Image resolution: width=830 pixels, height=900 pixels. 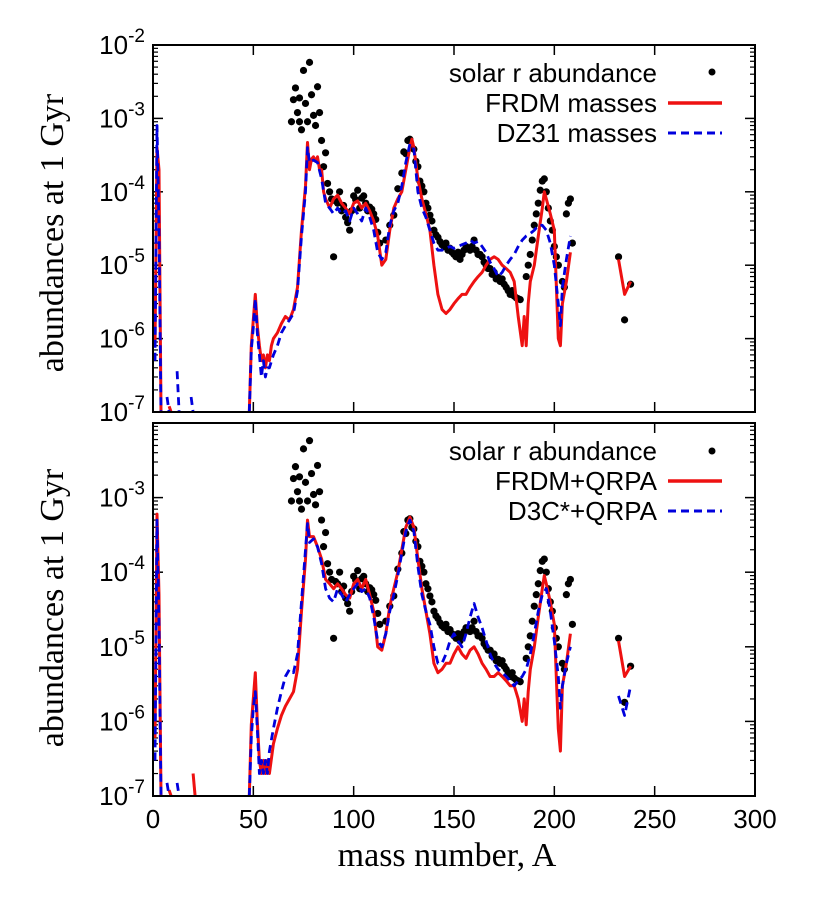 What do you see at coordinates (52, 607) in the screenshot?
I see `bottom-ylabel: abundances at 1 Gyr` at bounding box center [52, 607].